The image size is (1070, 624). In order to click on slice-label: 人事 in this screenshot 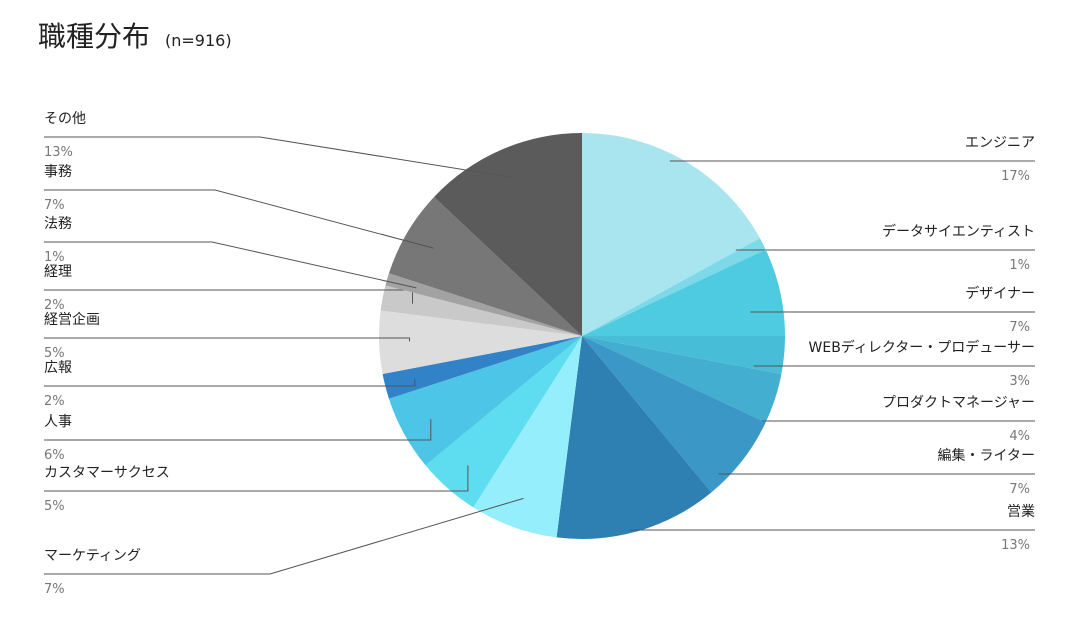, I will do `click(58, 422)`.